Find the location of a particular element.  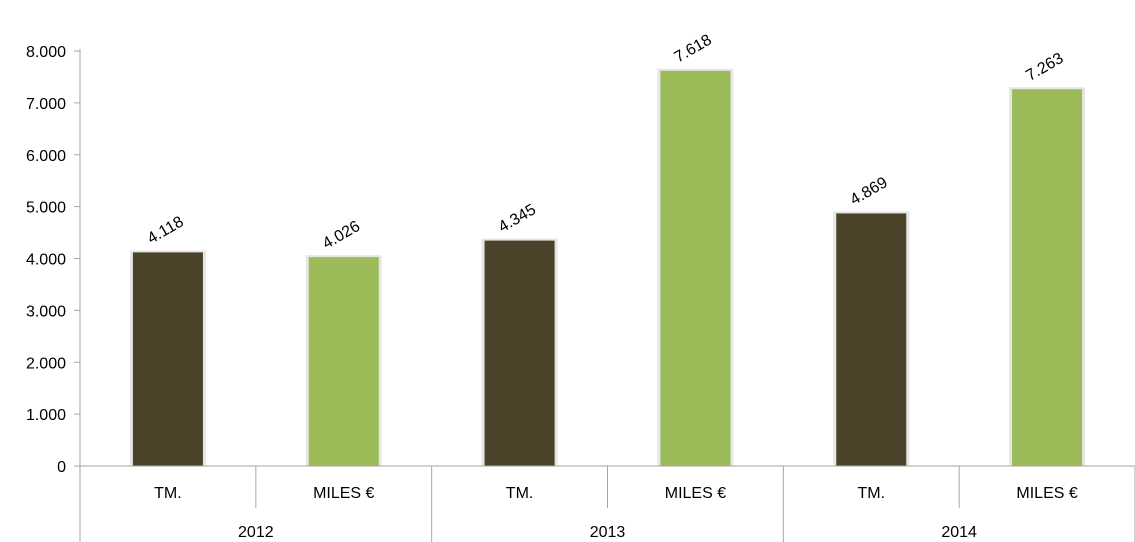

y-tick-label: 0 is located at coordinates (61, 467).